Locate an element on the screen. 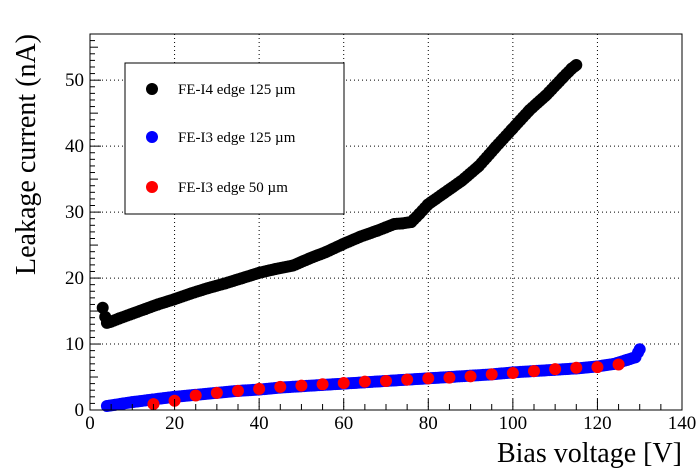  y-axis-title: Leakage current (nA) is located at coordinates (26, 154).